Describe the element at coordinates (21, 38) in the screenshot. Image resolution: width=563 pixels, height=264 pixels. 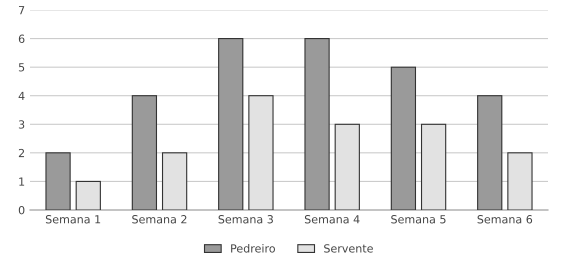
I see `y-tick-label: 6` at that location.